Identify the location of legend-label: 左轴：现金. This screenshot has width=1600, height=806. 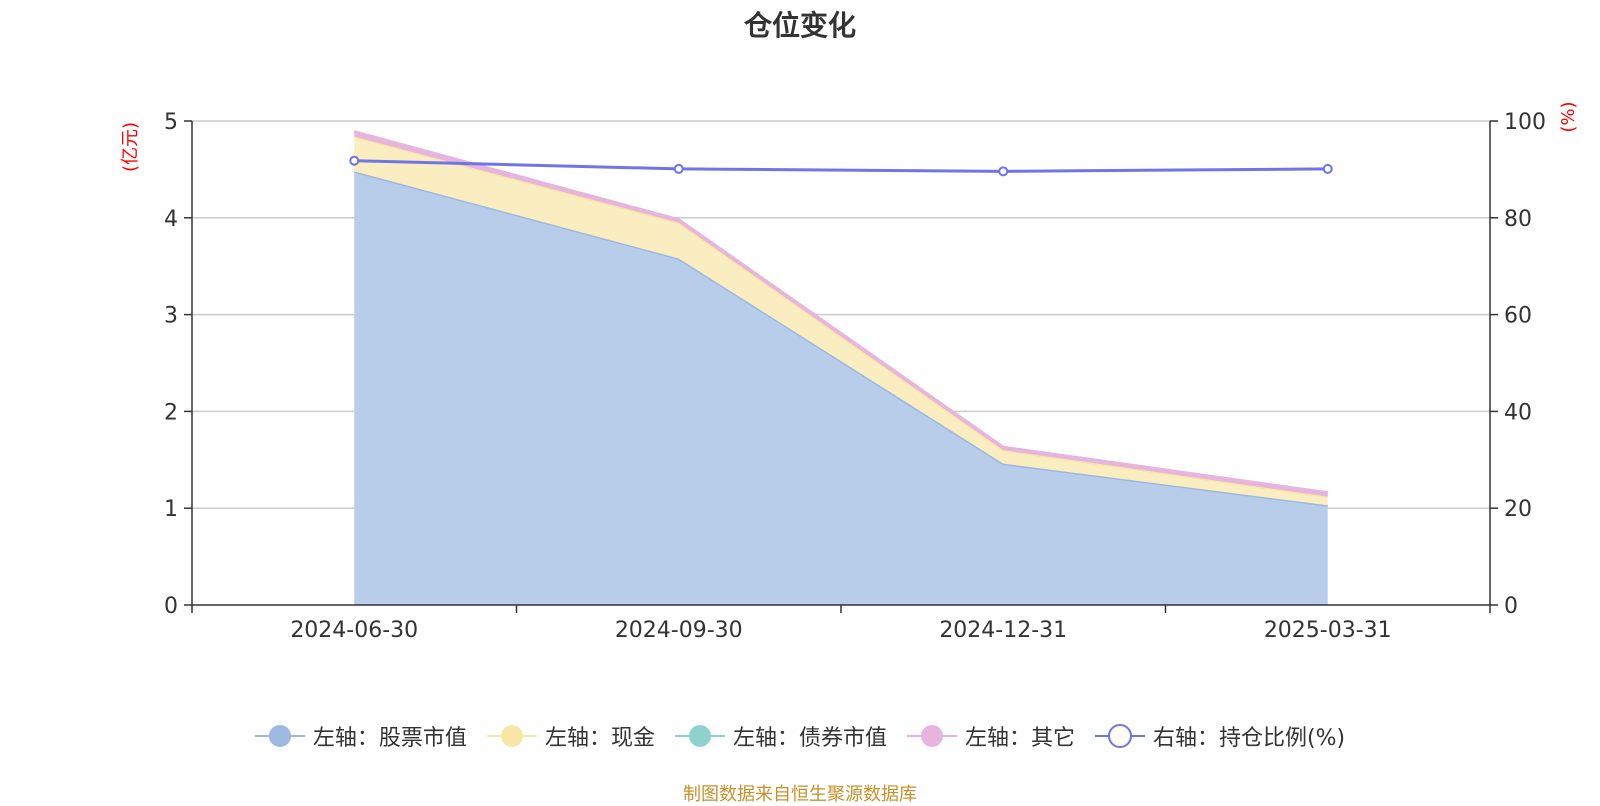
(599, 738).